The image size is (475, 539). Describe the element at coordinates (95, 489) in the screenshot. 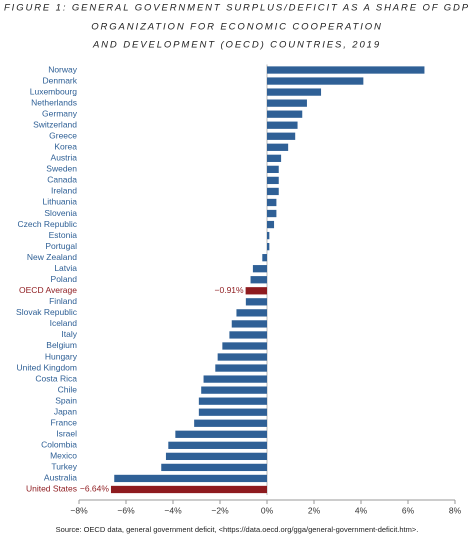

I see `value-label: −6.64%` at that location.